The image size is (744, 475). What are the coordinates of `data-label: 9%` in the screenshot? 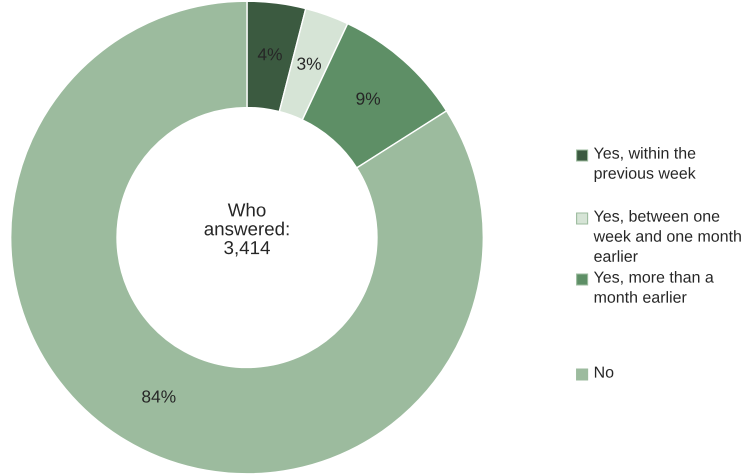 It's located at (368, 98).